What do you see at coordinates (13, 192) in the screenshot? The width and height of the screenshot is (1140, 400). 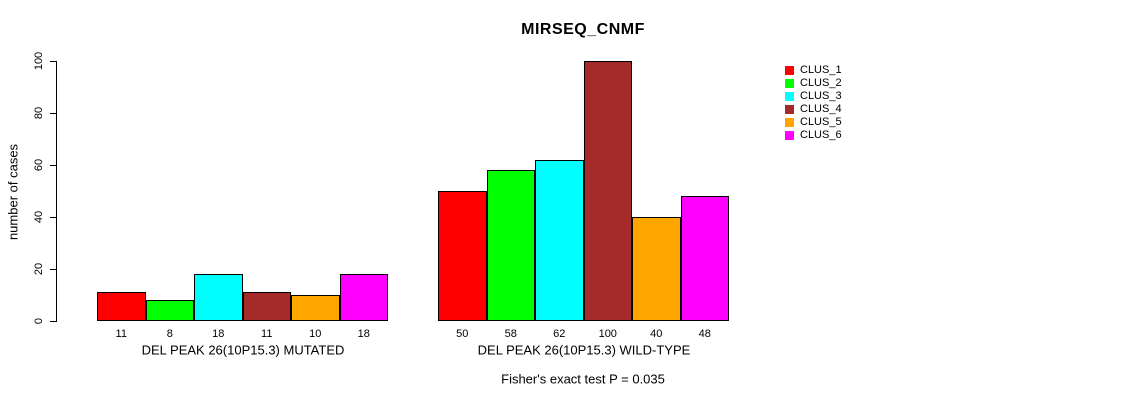 I see `y-axis-label: number of cases` at bounding box center [13, 192].